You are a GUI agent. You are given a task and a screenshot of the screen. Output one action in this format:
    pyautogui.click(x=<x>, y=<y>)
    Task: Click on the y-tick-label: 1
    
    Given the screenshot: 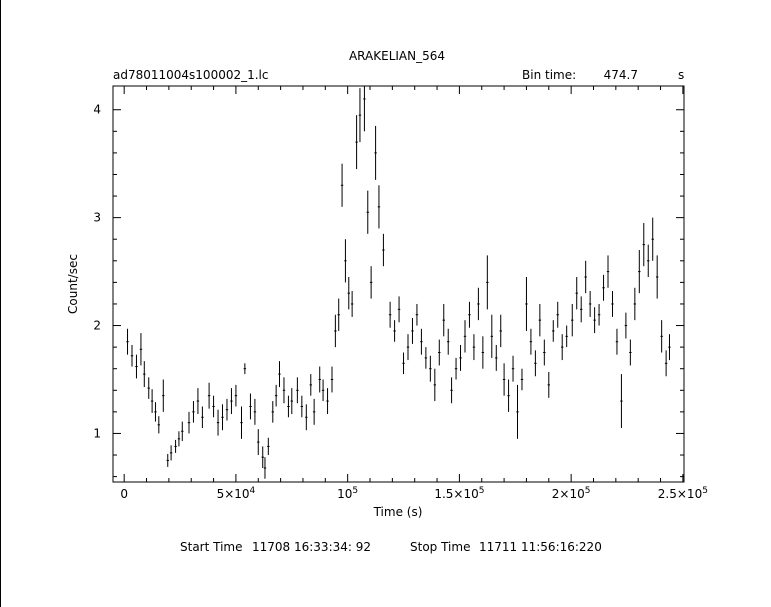 What is the action you would take?
    pyautogui.click(x=97, y=433)
    